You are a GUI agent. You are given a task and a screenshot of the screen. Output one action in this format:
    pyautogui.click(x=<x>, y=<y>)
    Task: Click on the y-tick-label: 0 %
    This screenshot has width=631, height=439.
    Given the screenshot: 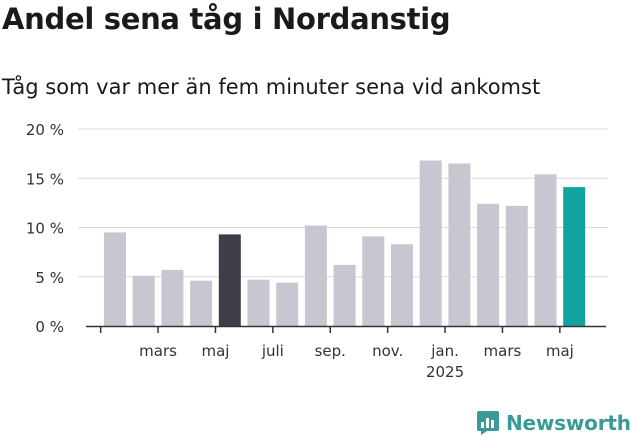 What is the action you would take?
    pyautogui.click(x=49, y=327)
    